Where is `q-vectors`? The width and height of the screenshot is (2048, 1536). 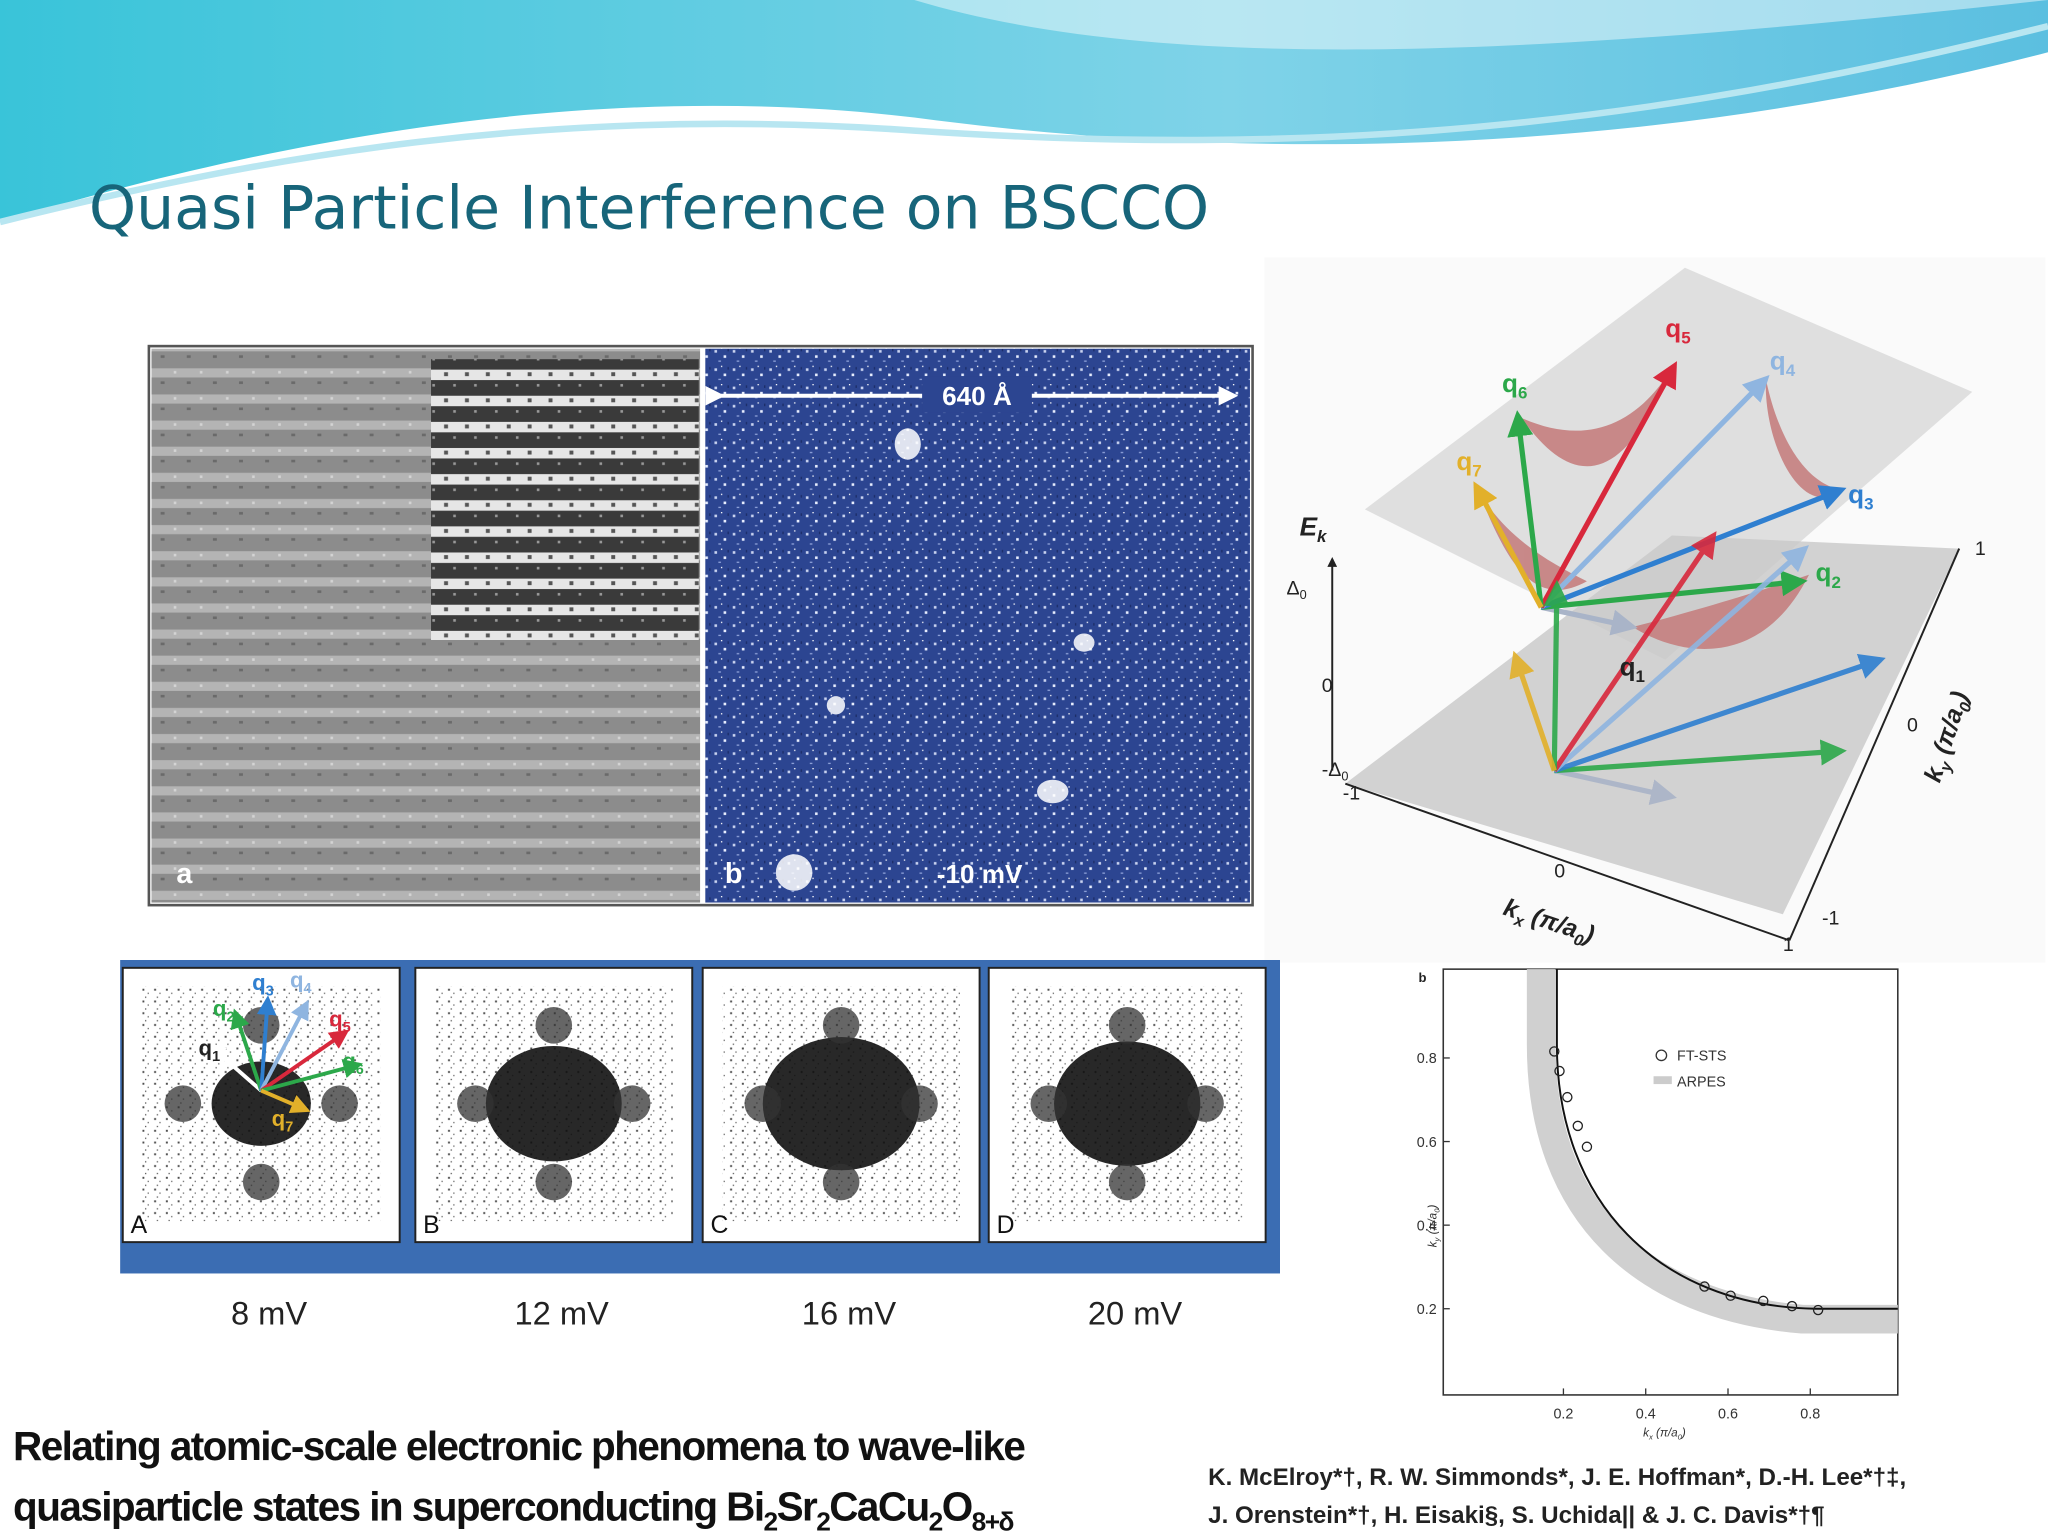 q-vectors is located at coordinates (1679, 583).